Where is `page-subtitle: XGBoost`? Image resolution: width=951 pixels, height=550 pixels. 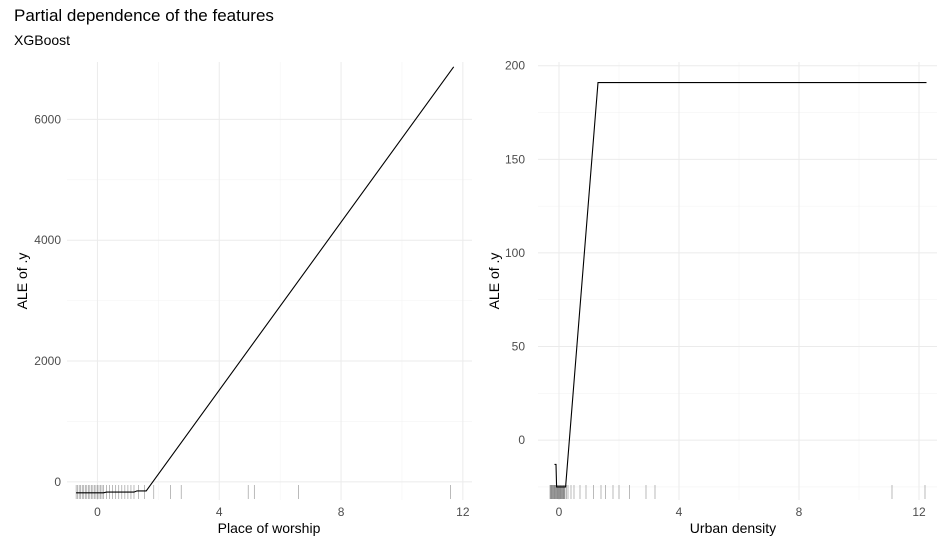
page-subtitle: XGBoost is located at coordinates (42, 40).